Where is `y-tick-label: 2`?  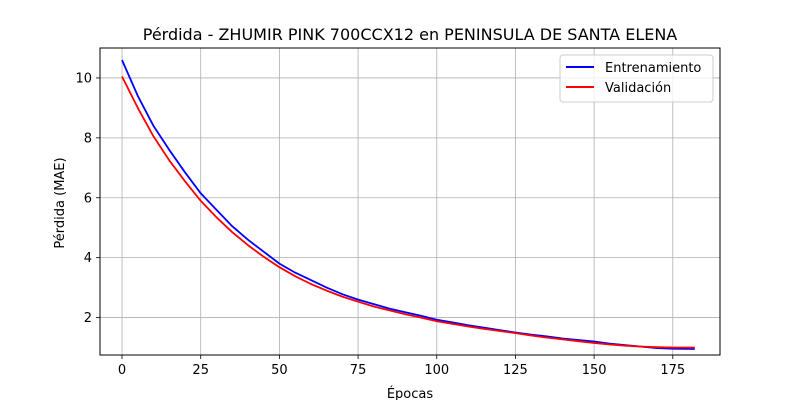
y-tick-label: 2 is located at coordinates (88, 318).